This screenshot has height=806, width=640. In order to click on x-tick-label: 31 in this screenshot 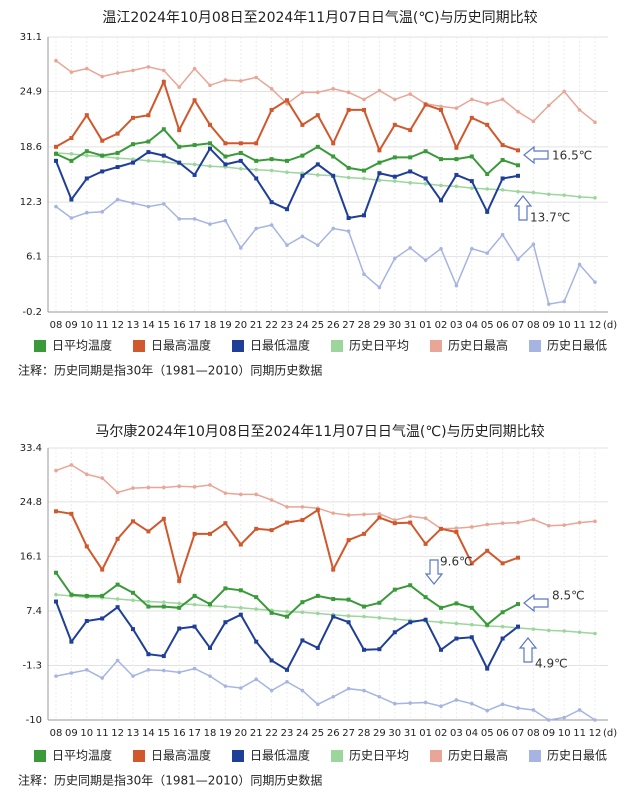, I will do `click(410, 733)`.